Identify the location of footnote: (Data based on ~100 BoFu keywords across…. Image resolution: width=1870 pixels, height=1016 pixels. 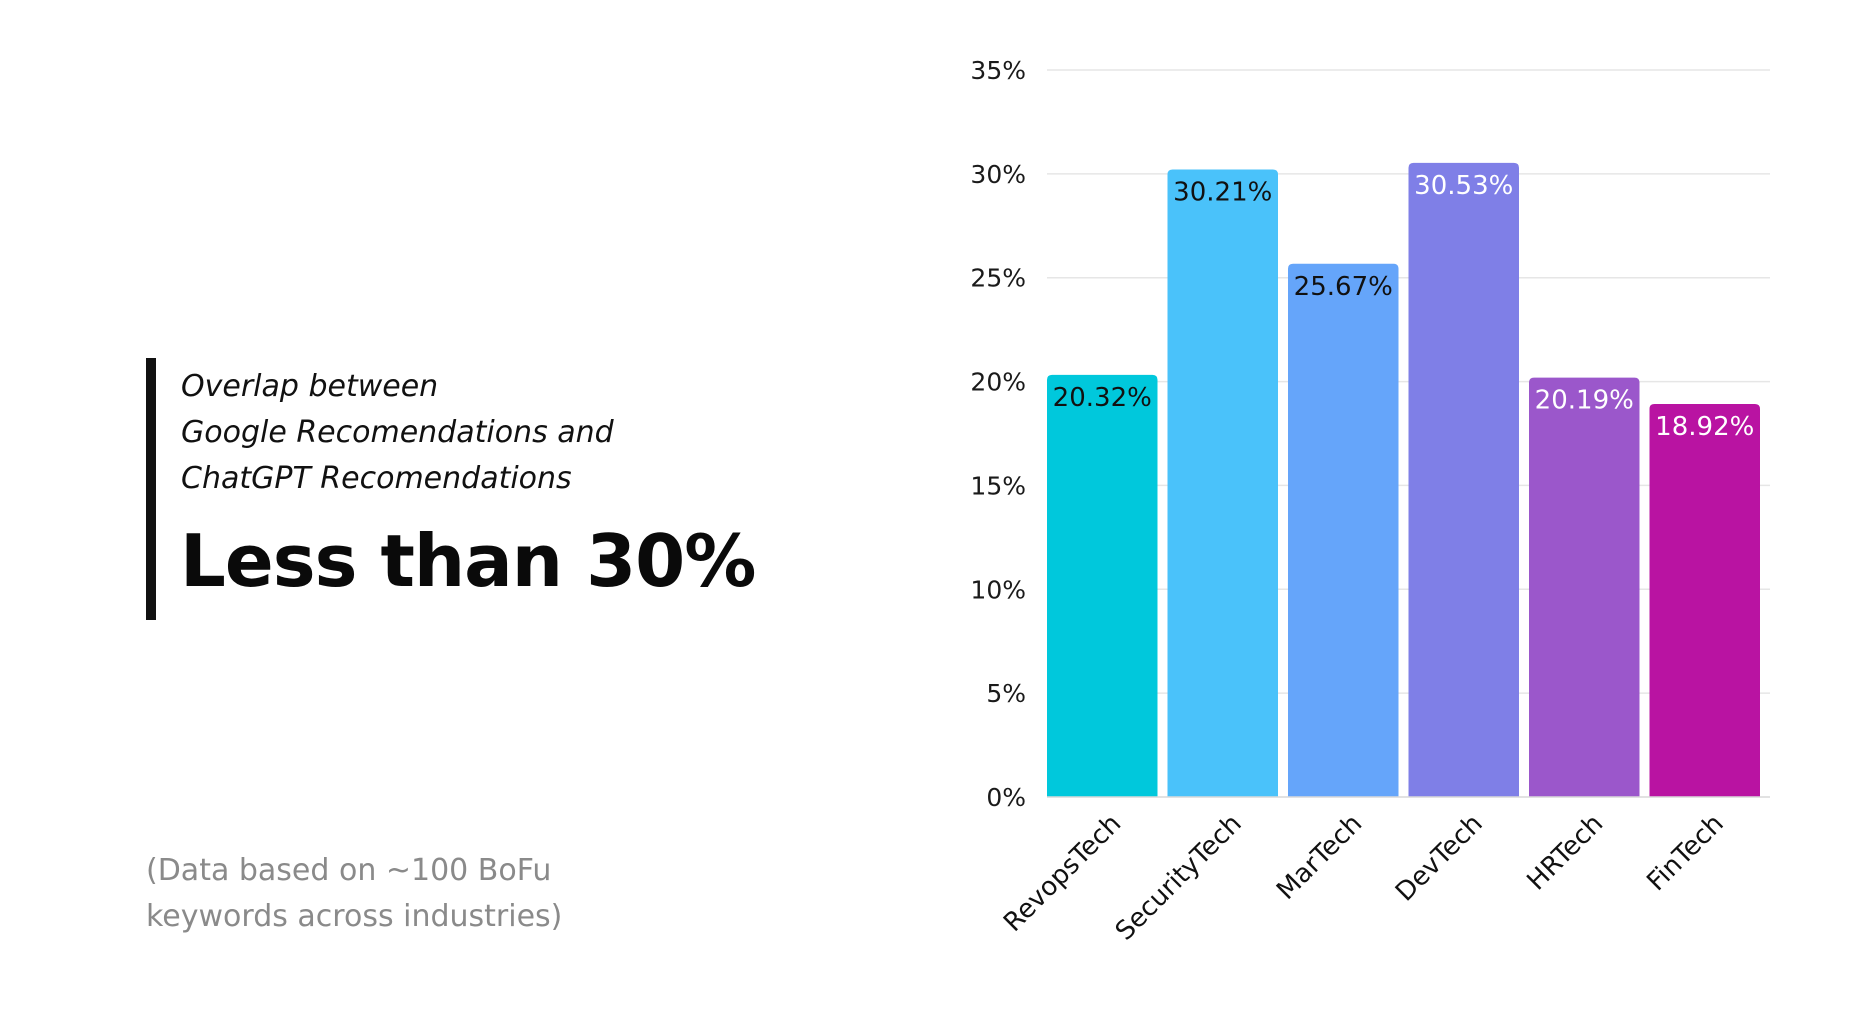
(354, 894).